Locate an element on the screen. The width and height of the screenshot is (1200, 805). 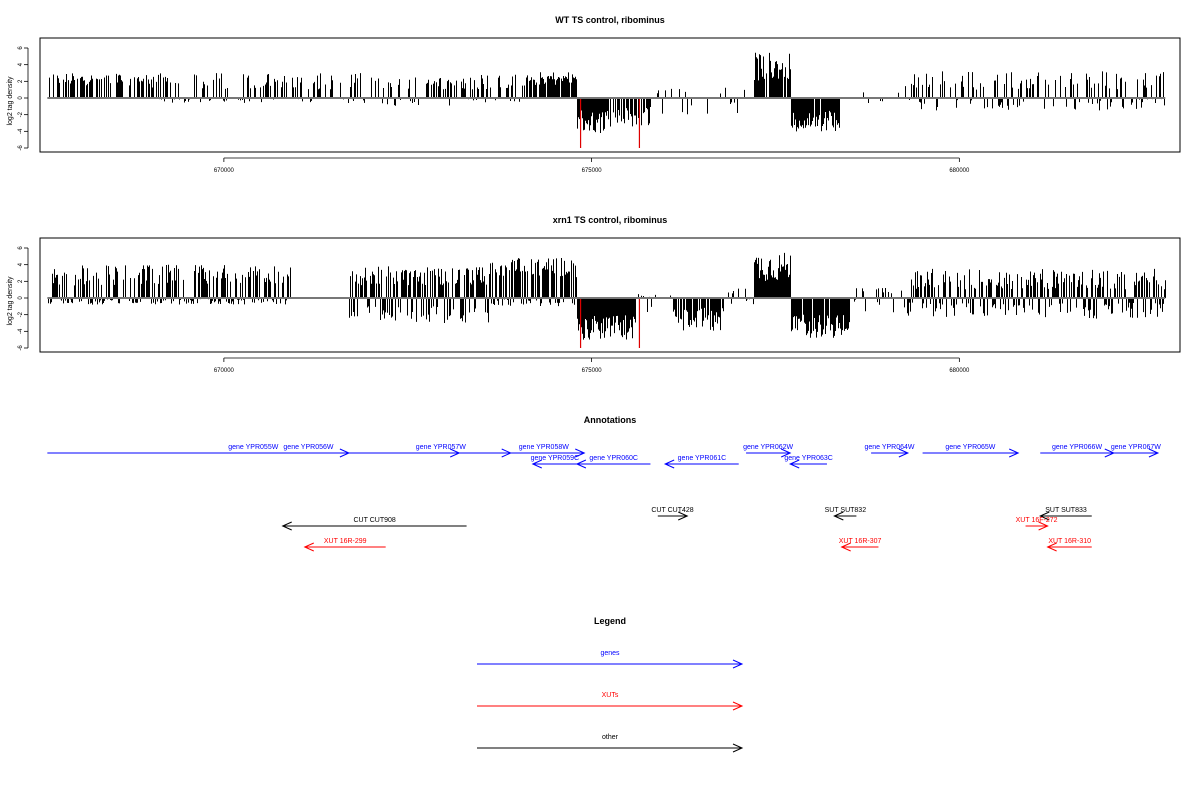
feature-label: gene YPR059C is located at coordinates (555, 458).